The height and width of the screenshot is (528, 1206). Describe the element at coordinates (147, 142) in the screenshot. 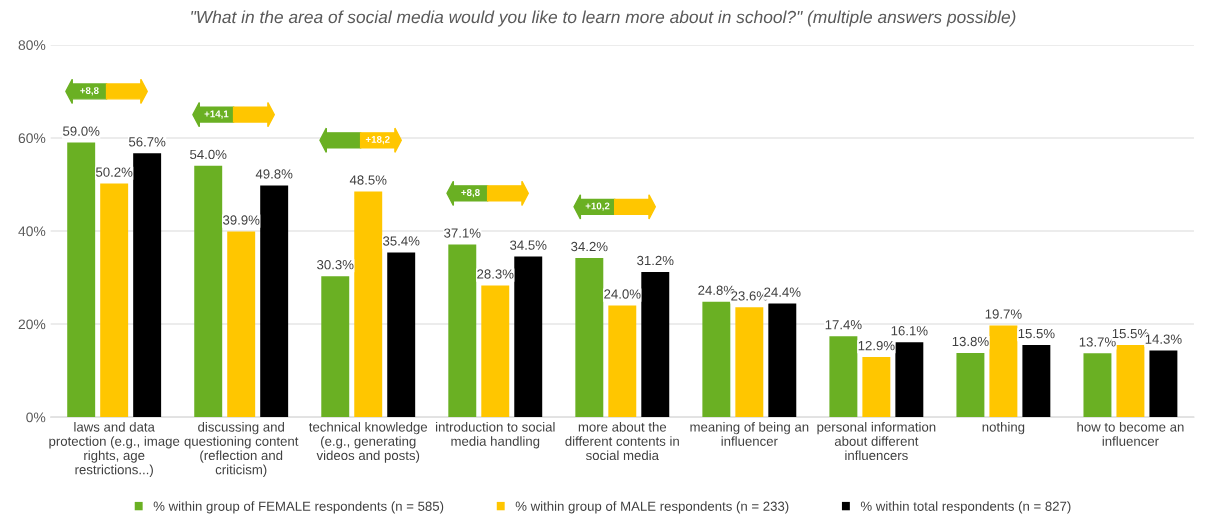

I see `data-label: 56.7%` at that location.